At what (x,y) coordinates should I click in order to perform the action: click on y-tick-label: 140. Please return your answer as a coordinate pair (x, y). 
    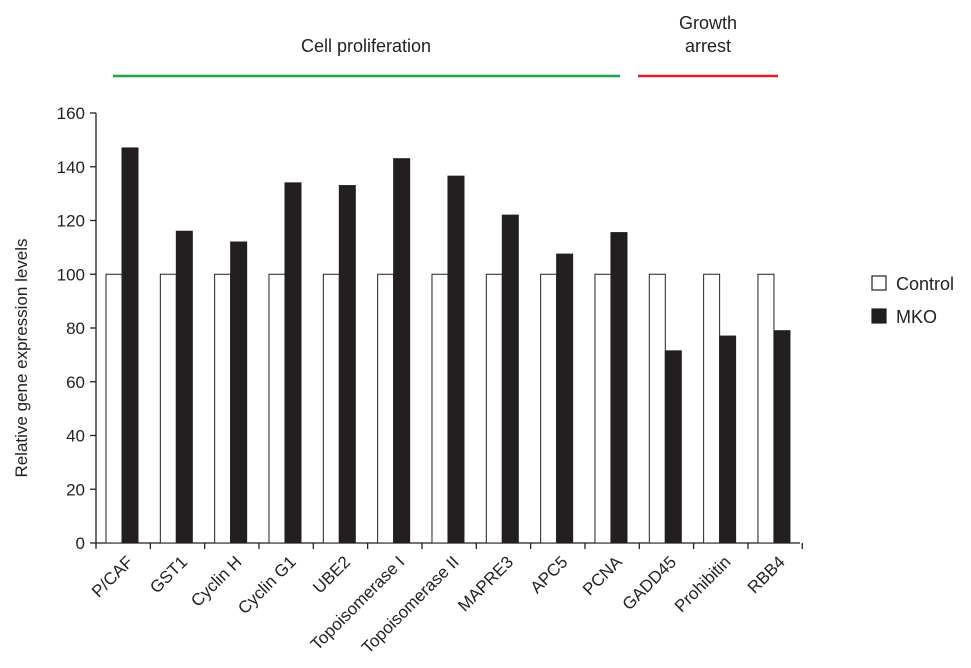
    Looking at the image, I should click on (71, 167).